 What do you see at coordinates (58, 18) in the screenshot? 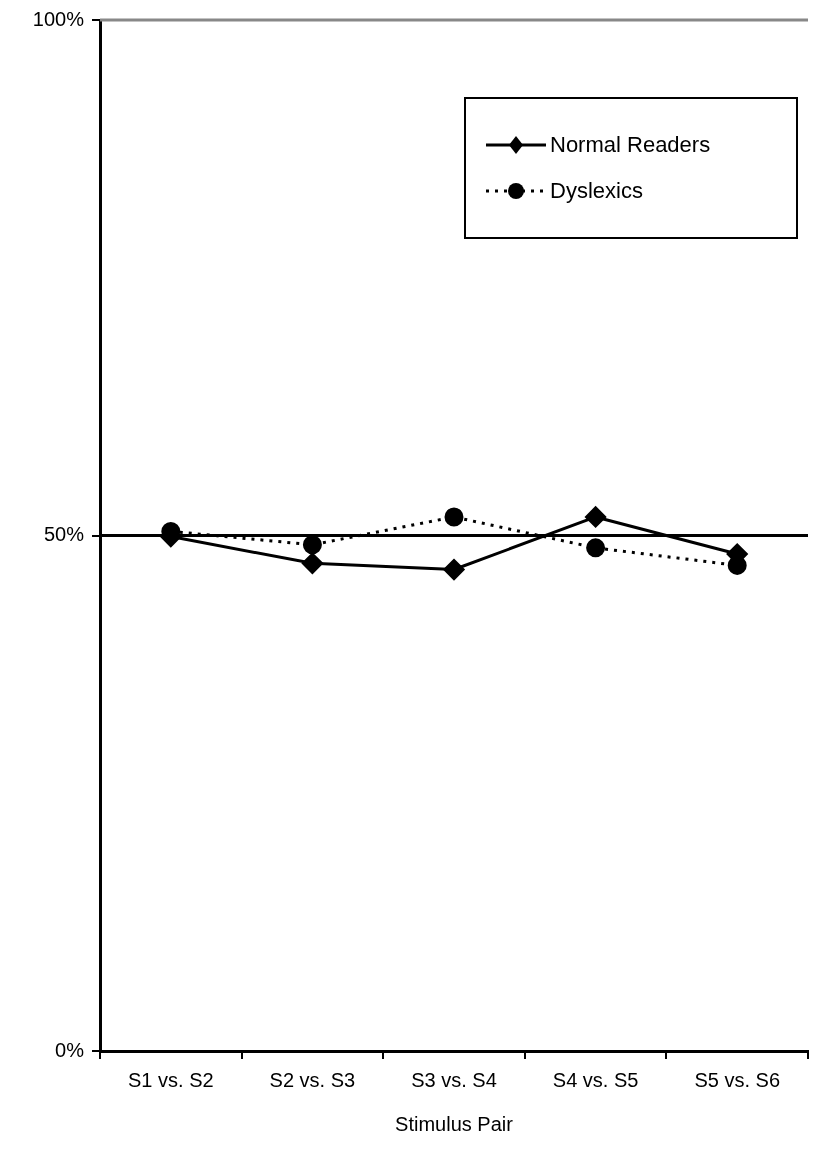
I see `y-tick-label: 100%` at bounding box center [58, 18].